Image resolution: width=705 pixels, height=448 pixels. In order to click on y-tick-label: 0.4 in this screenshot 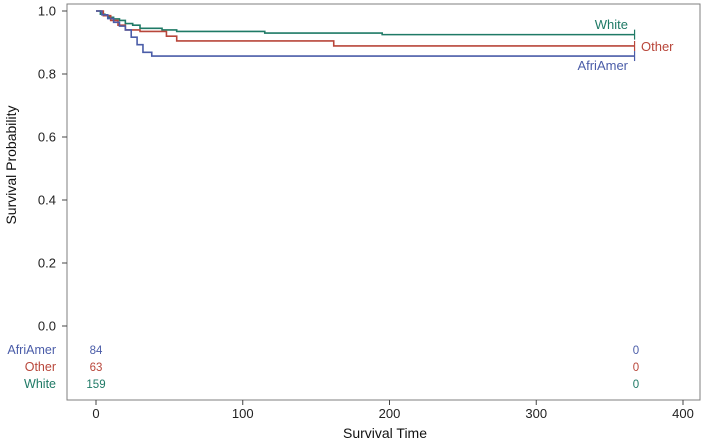, I will do `click(47, 200)`.